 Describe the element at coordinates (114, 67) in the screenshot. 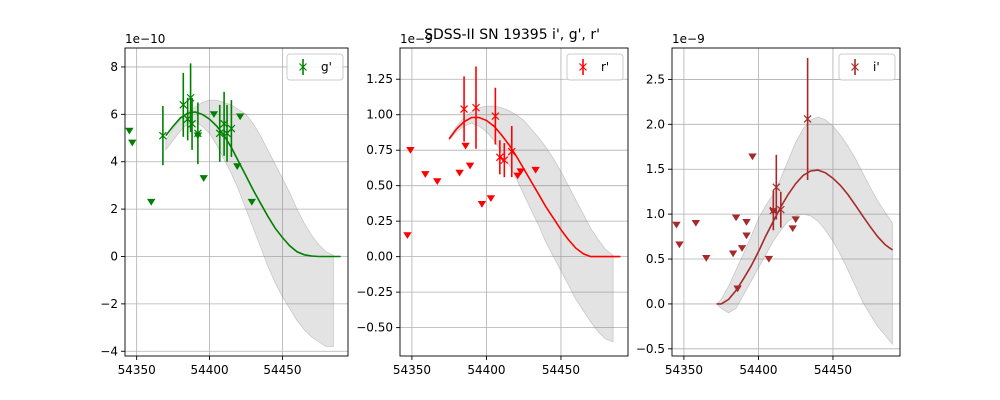

I see `y-tick-label: 8` at that location.